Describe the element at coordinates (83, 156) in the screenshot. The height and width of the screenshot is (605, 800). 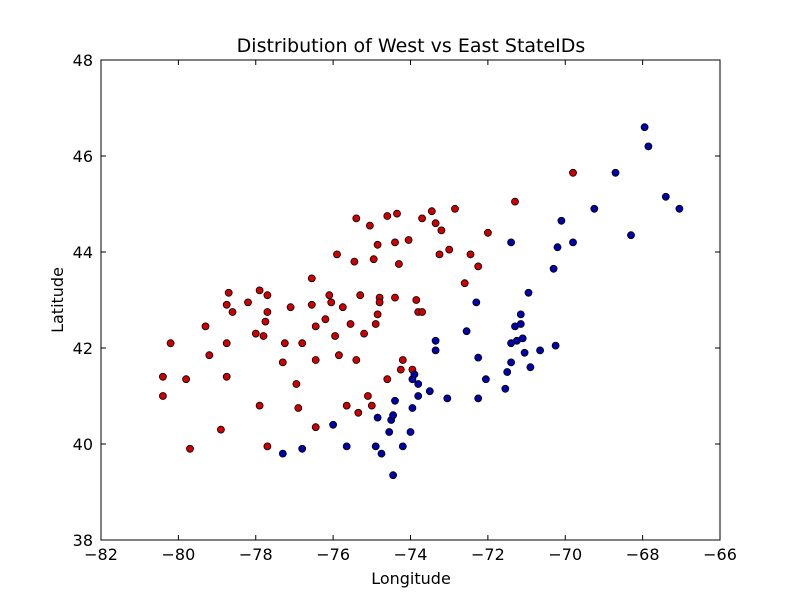
I see `y-tick-label: 46` at that location.